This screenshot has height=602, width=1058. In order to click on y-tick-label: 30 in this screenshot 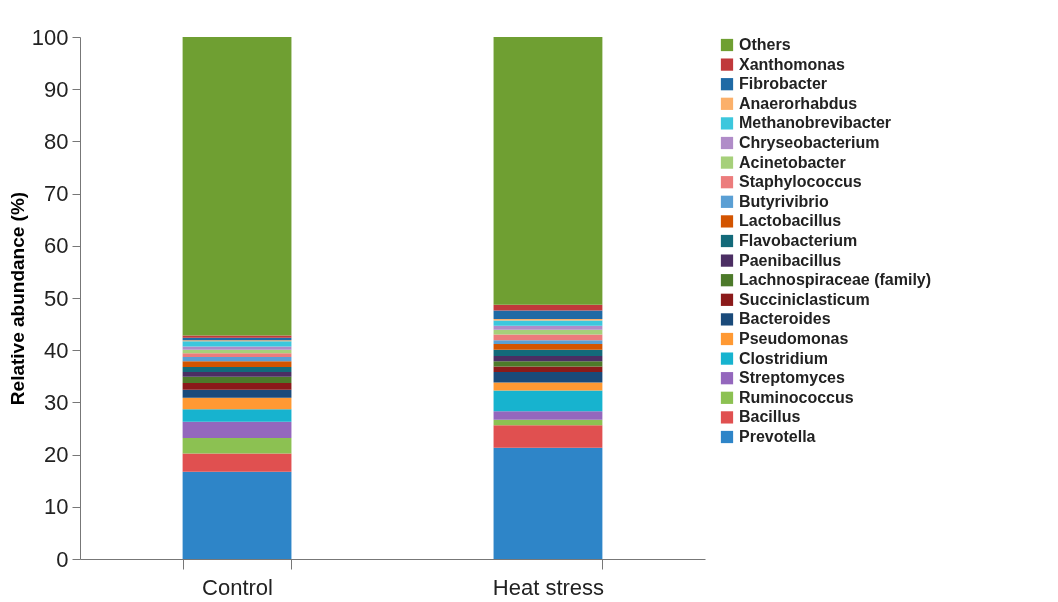, I will do `click(56, 402)`.